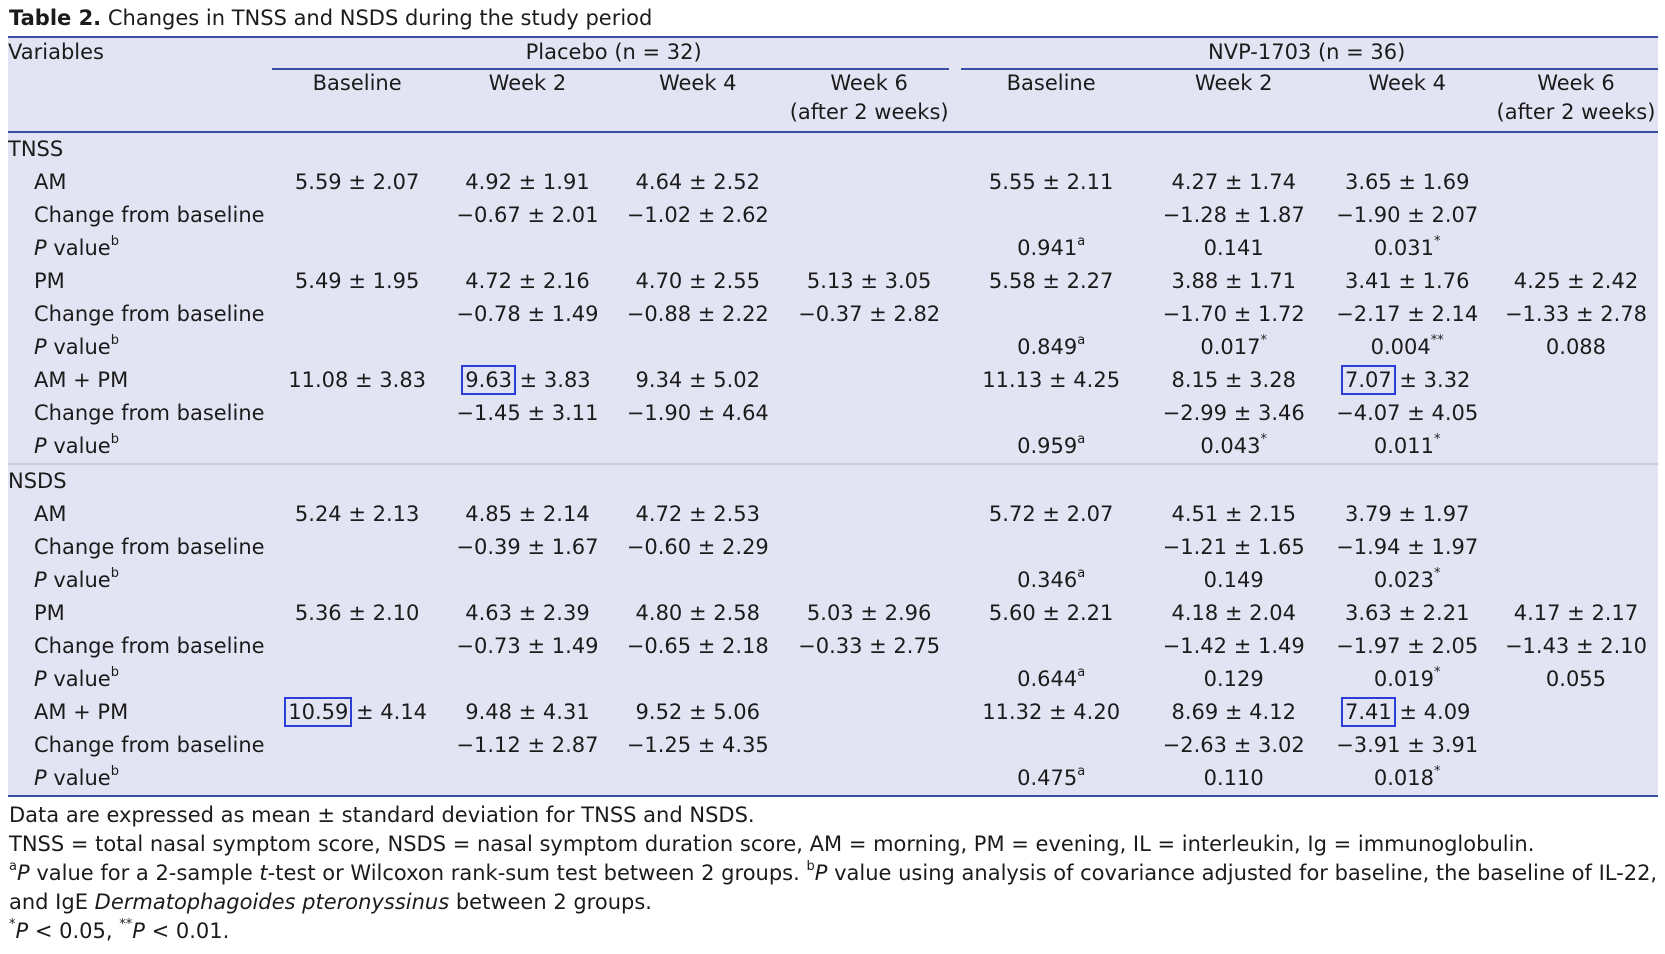 The height and width of the screenshot is (954, 1665). Describe the element at coordinates (1407, 679) in the screenshot. I see `table-cell: 0.019*` at that location.